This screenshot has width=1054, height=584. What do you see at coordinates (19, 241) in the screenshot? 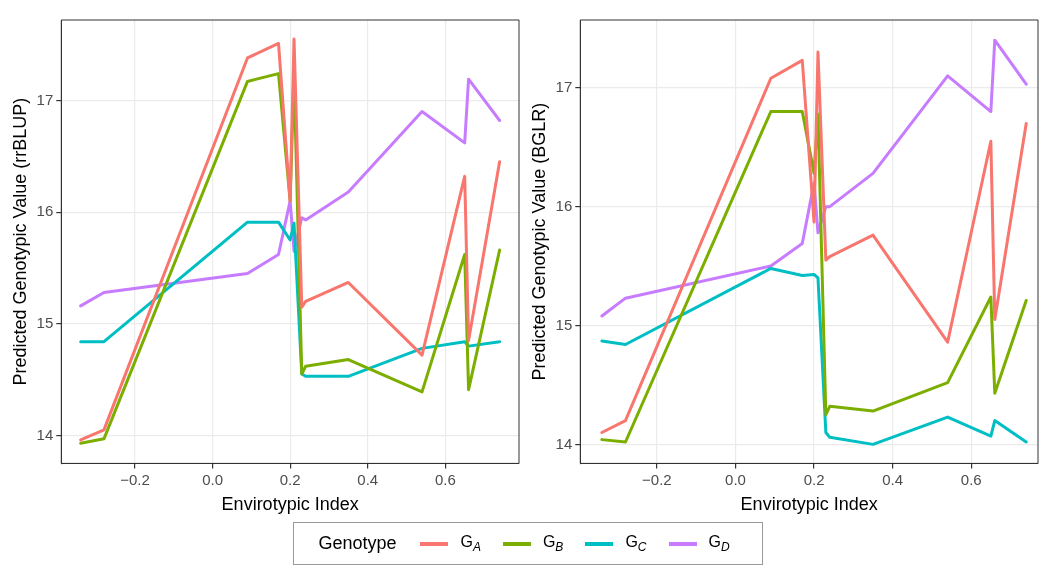
I see `y-axis-title: Predicted Genotypic Value (rrBLUP)` at bounding box center [19, 241].